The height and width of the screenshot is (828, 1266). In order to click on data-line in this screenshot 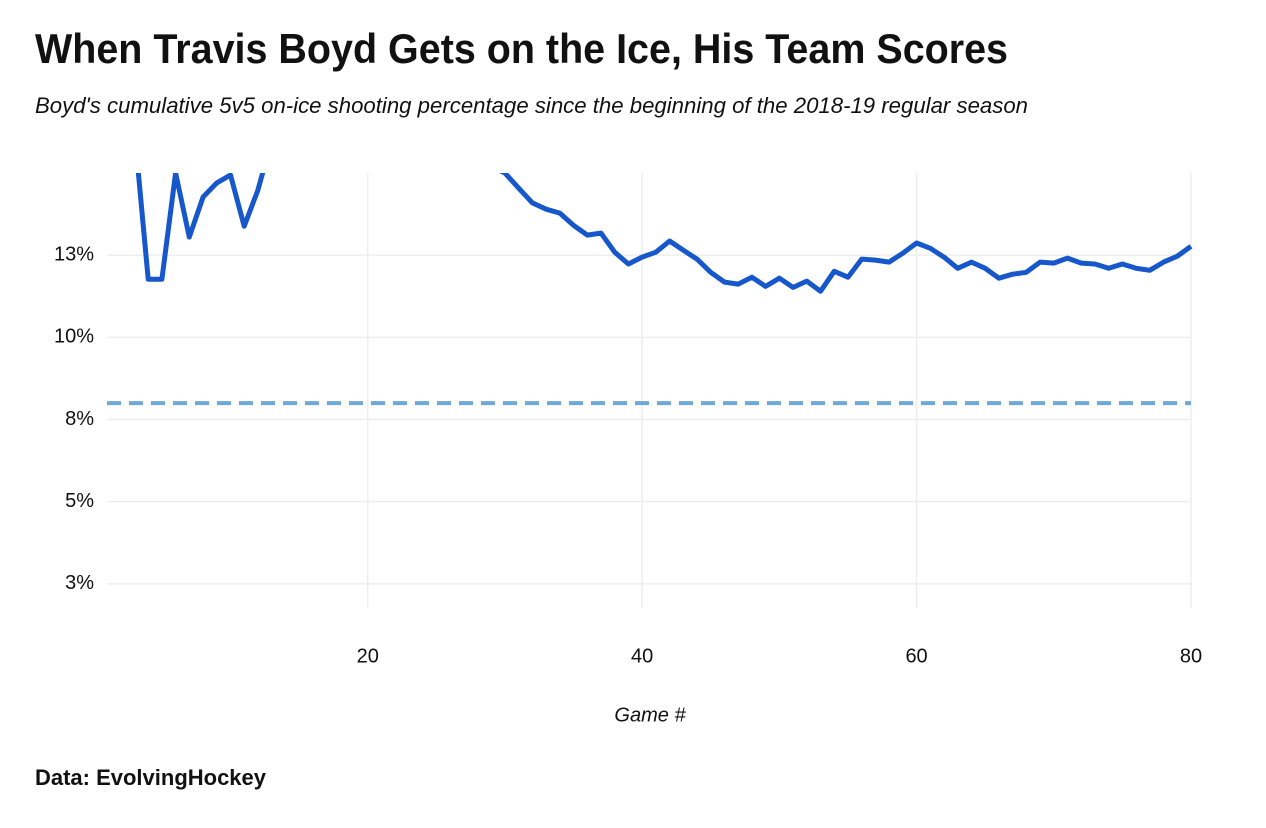, I will do `click(664, 233)`.